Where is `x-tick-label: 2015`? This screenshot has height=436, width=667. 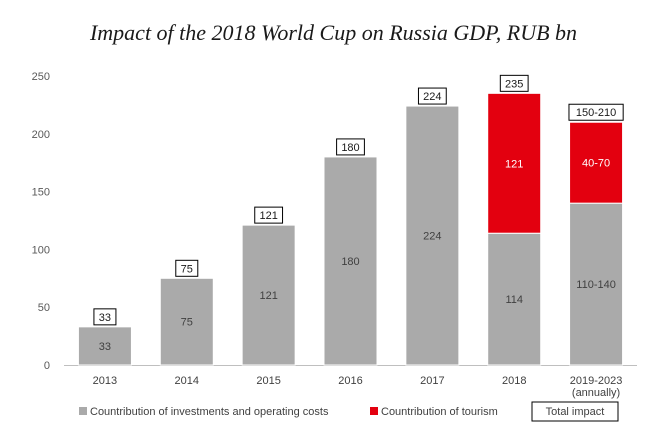
x-tick-label: 2015 is located at coordinates (268, 381).